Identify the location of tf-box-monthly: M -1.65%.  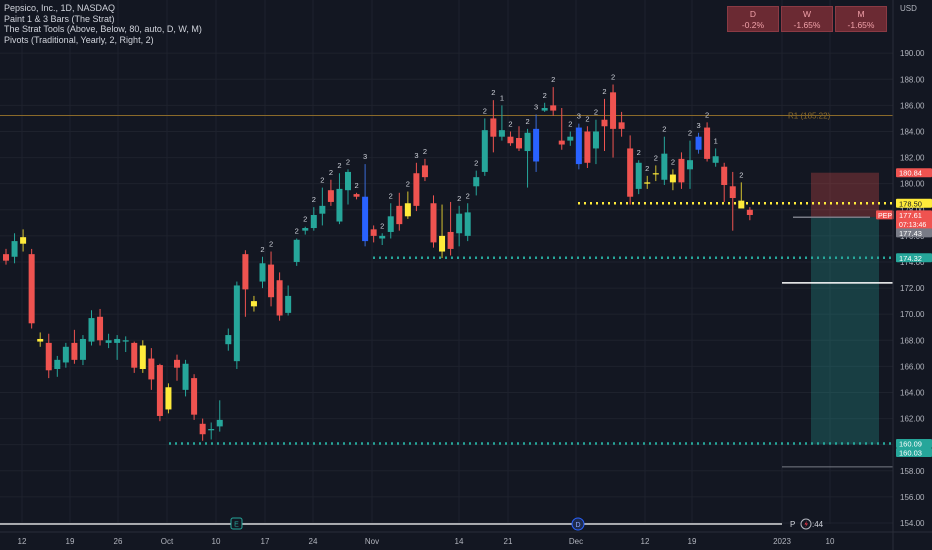
(861, 19).